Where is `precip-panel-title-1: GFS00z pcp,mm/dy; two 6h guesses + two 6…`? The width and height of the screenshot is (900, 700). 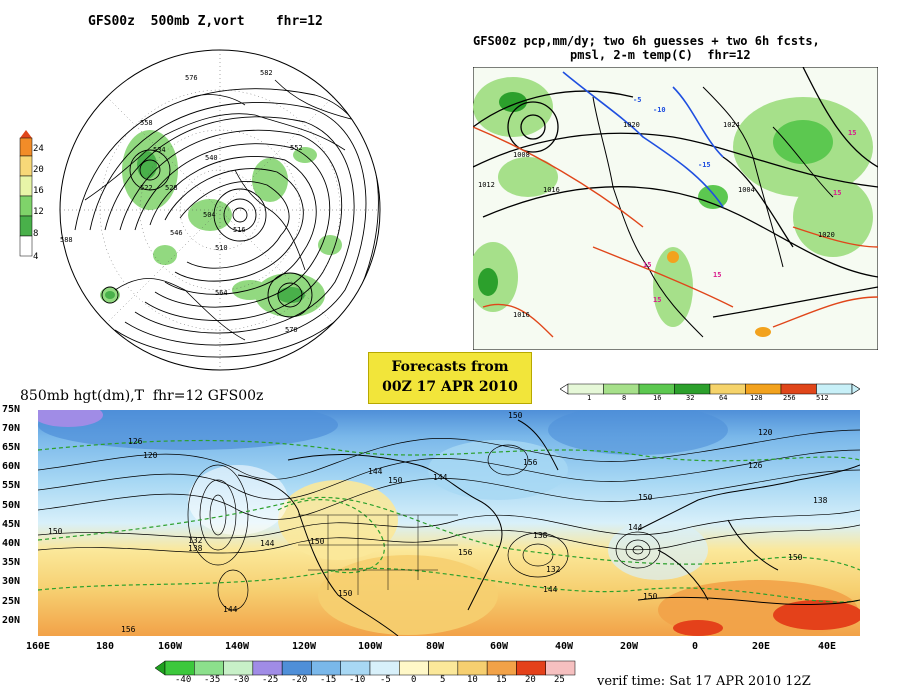 precip-panel-title-1: GFS00z pcp,mm/dy; two 6h guesses + two 6… is located at coordinates (646, 41).